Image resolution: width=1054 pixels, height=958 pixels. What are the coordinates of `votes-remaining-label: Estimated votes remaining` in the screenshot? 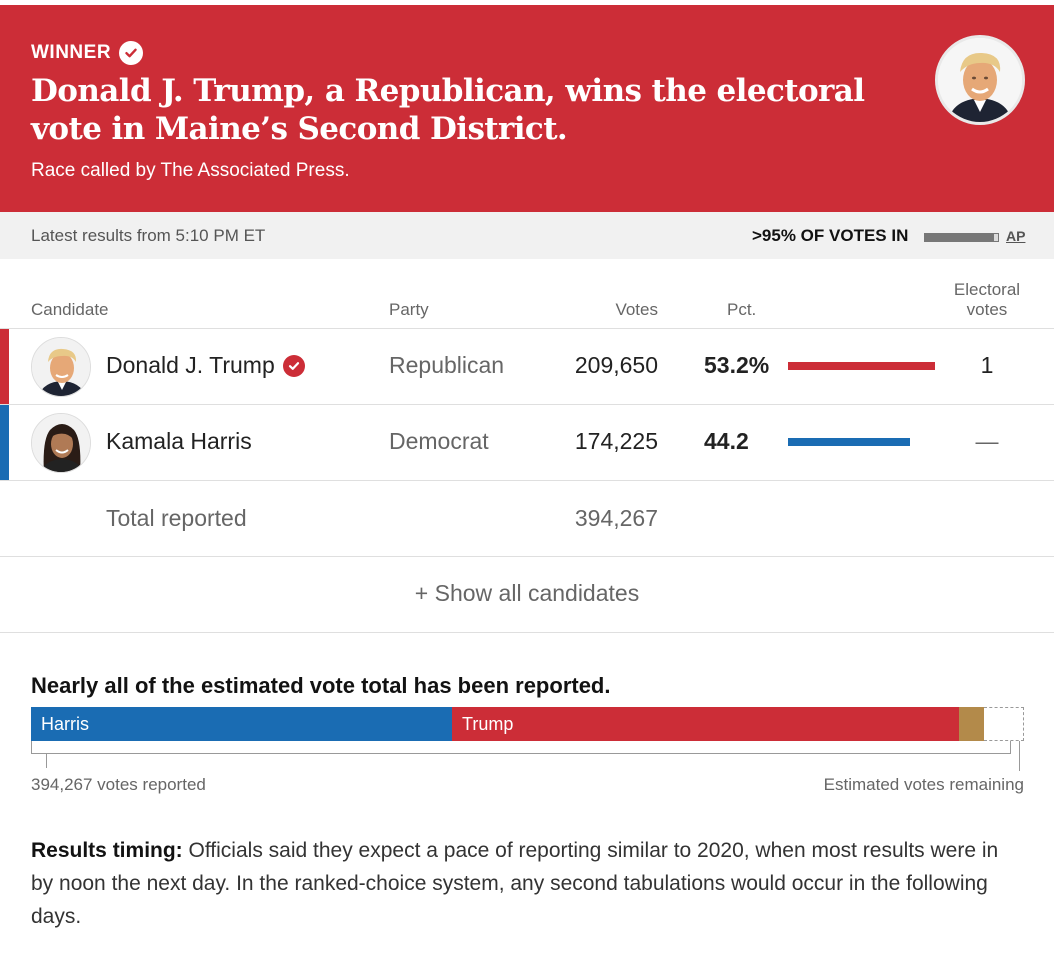 It's located at (923, 784).